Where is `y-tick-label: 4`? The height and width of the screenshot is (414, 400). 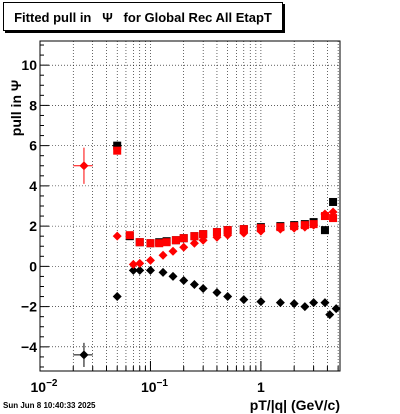 y-tick-label: 4 is located at coordinates (33, 186).